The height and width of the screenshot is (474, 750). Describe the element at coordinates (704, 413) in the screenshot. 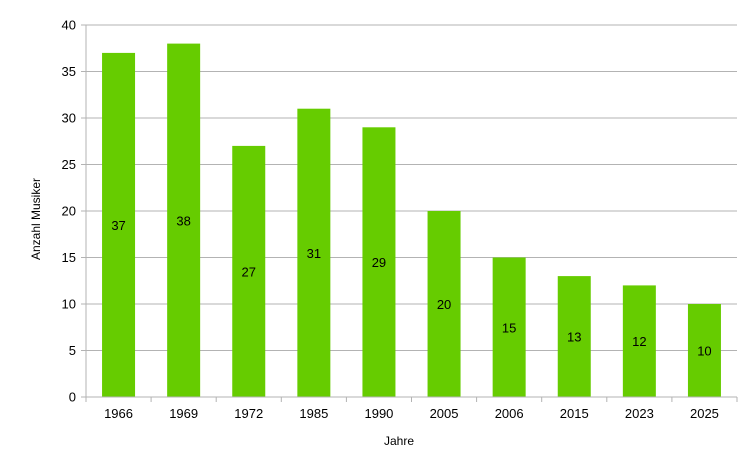

I see `x-tick-label: 2025` at that location.